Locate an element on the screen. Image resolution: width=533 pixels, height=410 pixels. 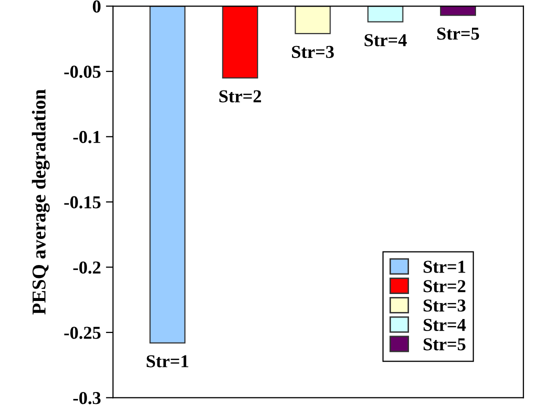
text: Str=4 is located at coordinates (385, 40).